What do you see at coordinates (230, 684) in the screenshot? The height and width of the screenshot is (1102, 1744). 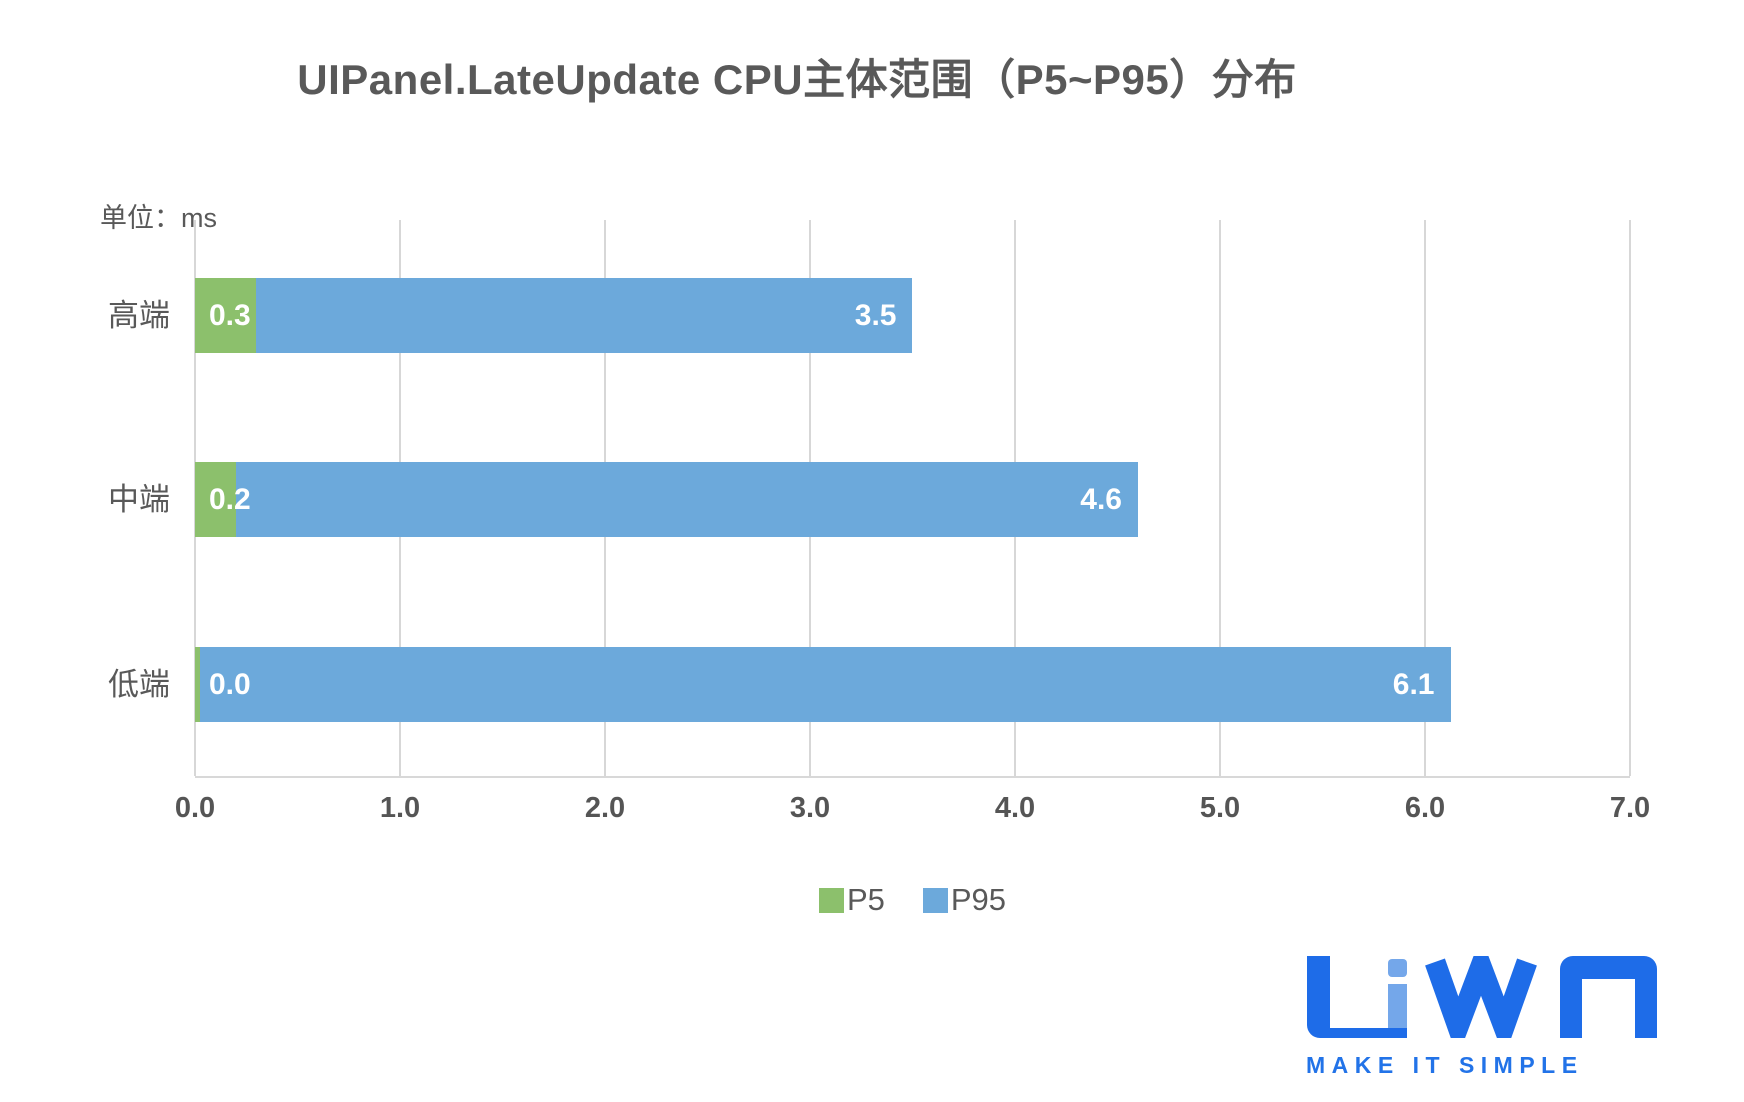 I see `bar-value-p5: 0.0` at bounding box center [230, 684].